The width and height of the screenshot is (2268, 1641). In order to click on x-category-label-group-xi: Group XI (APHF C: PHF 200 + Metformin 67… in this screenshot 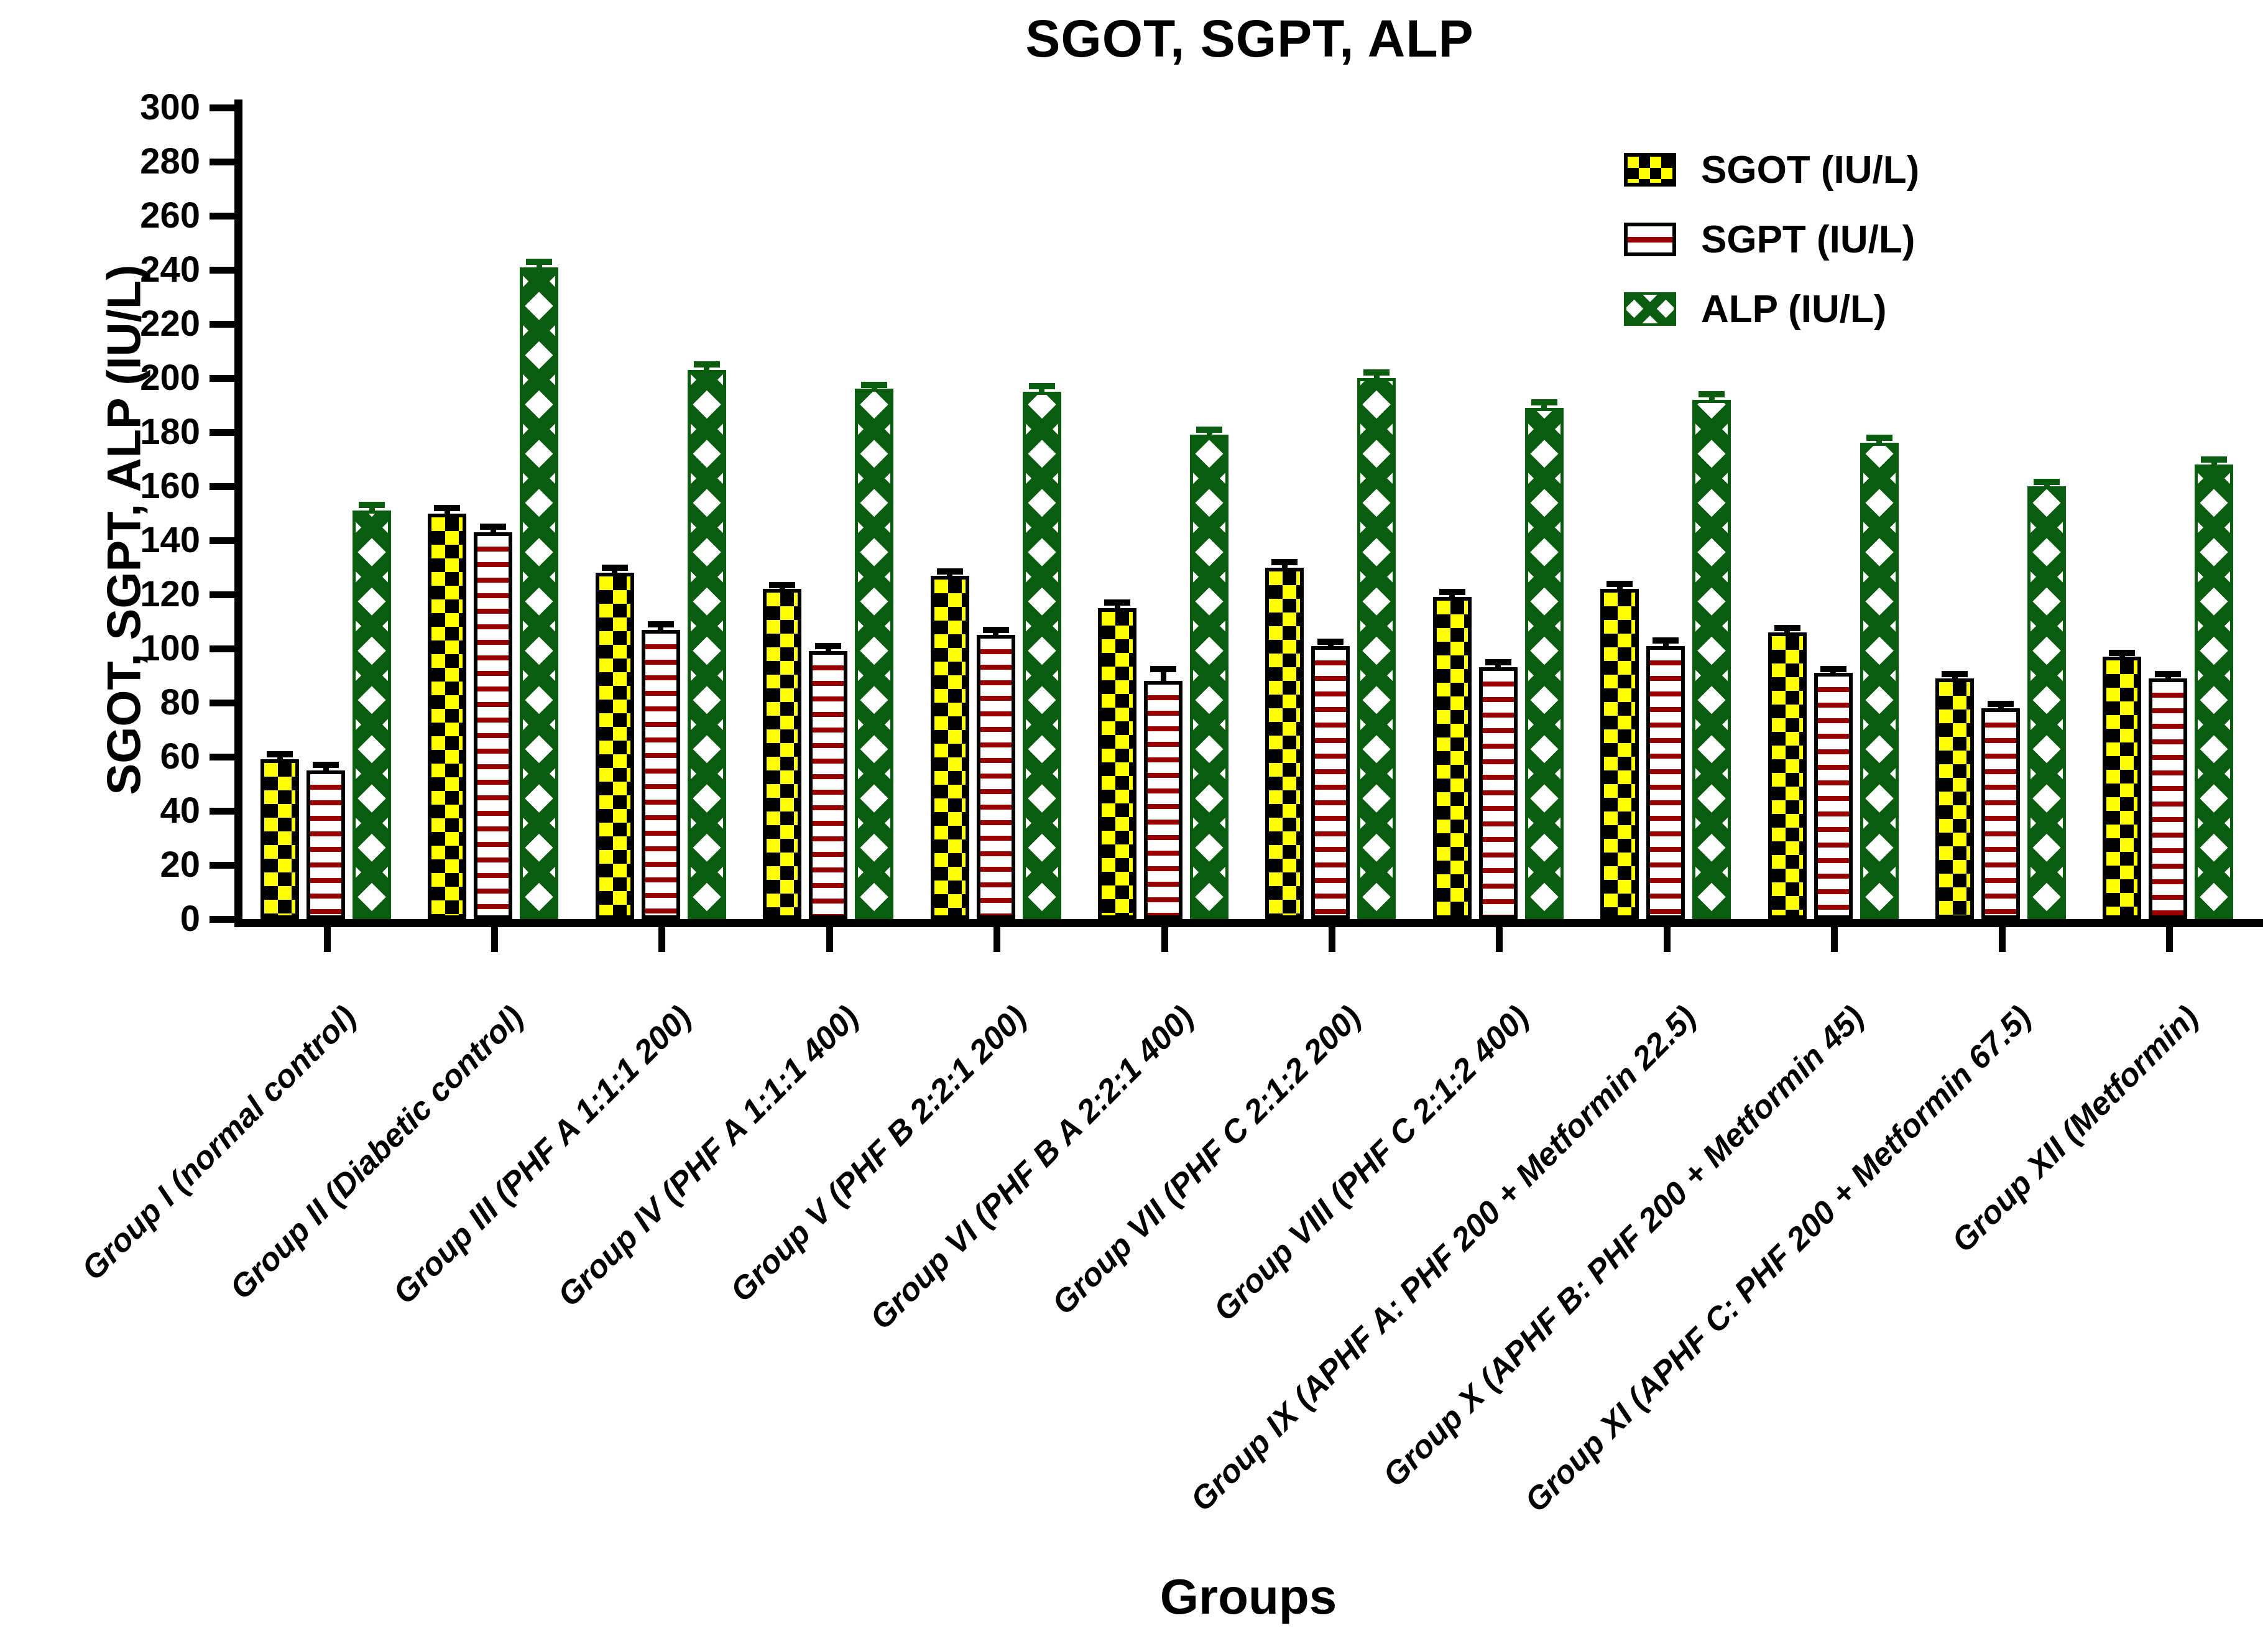, I will do `click(1778, 1259)`.